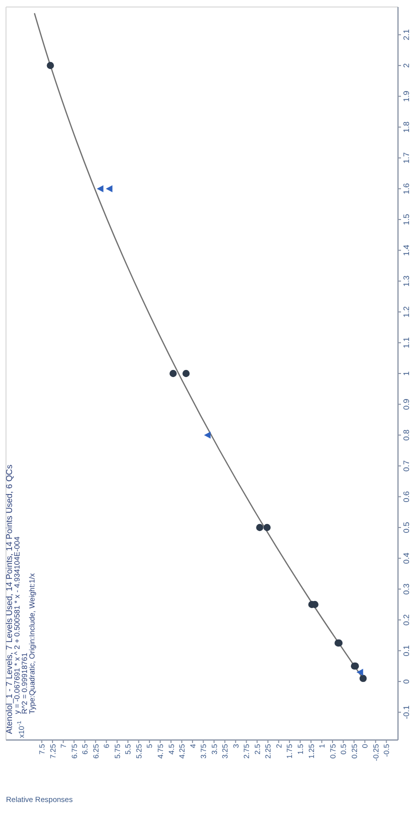 The image size is (410, 814). What do you see at coordinates (406, 342) in the screenshot?
I see `y-tick-label: 1.1` at bounding box center [406, 342].